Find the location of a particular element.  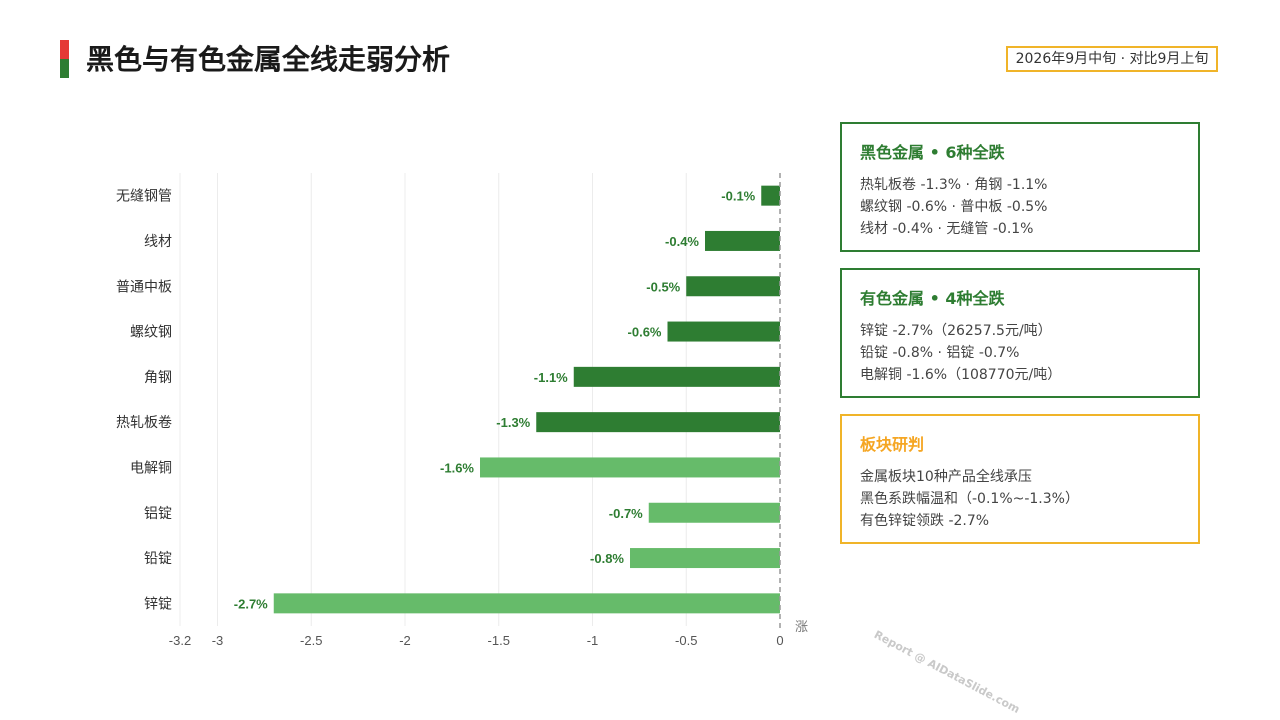

analysis-card-title: 板块研判 is located at coordinates (892, 444).